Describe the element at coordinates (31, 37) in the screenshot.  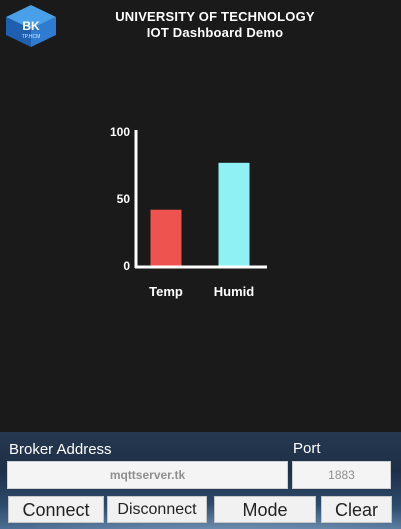
I see `logo-subtext: TP.HCM` at that location.